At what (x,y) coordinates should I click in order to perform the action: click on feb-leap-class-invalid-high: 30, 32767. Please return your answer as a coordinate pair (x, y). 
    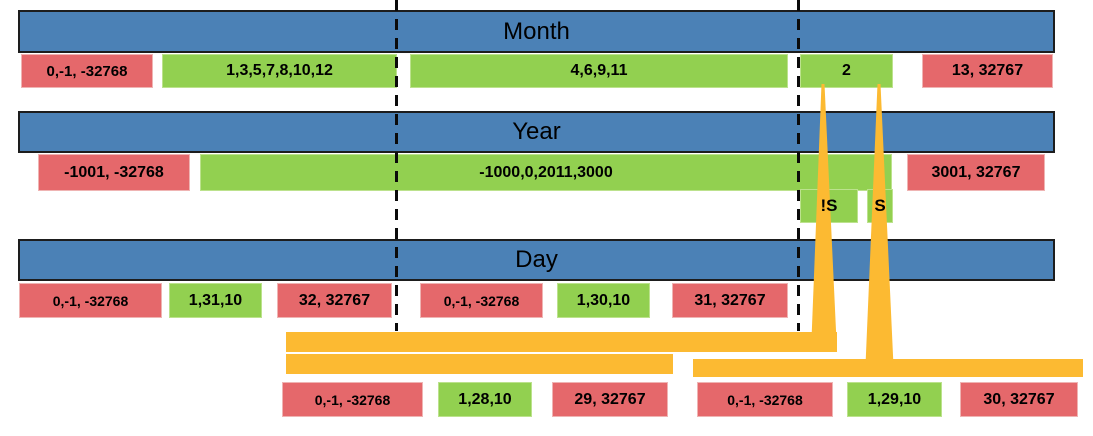
    Looking at the image, I should click on (1019, 399).